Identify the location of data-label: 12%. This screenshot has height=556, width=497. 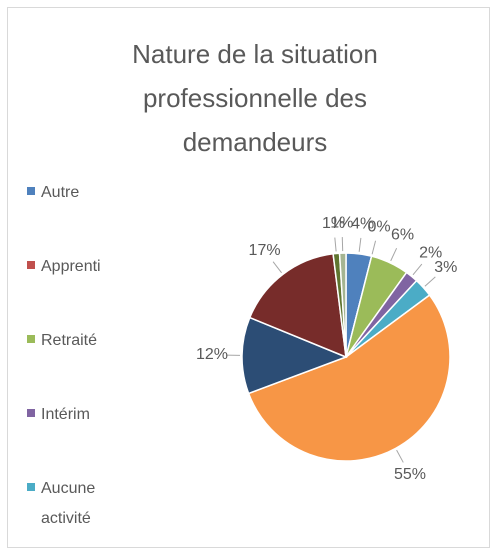
(212, 354).